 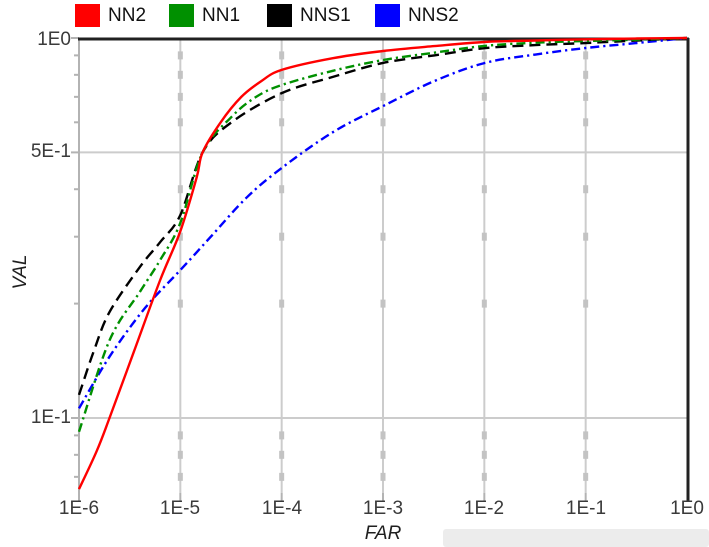 What do you see at coordinates (181, 15) in the screenshot?
I see `legend-swatch-nn1` at bounding box center [181, 15].